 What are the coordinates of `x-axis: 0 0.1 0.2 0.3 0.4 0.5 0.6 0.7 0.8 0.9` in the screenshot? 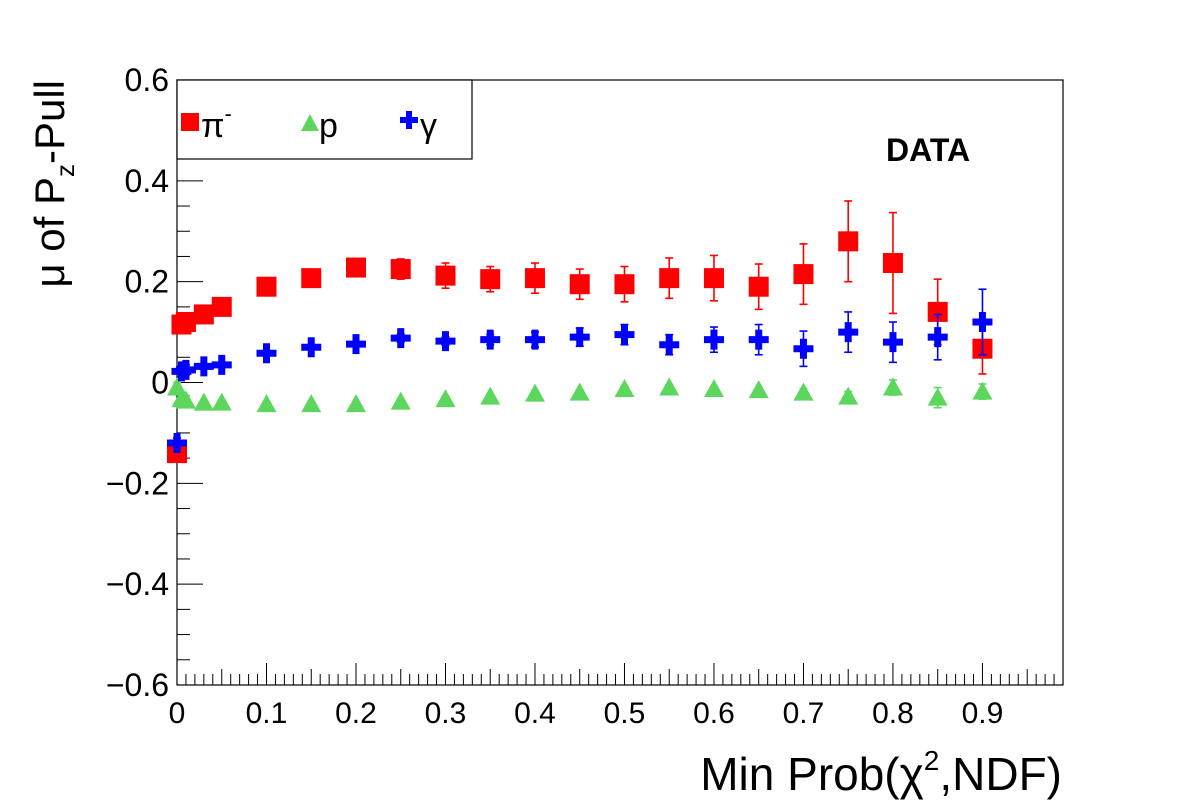 It's located at (616, 696).